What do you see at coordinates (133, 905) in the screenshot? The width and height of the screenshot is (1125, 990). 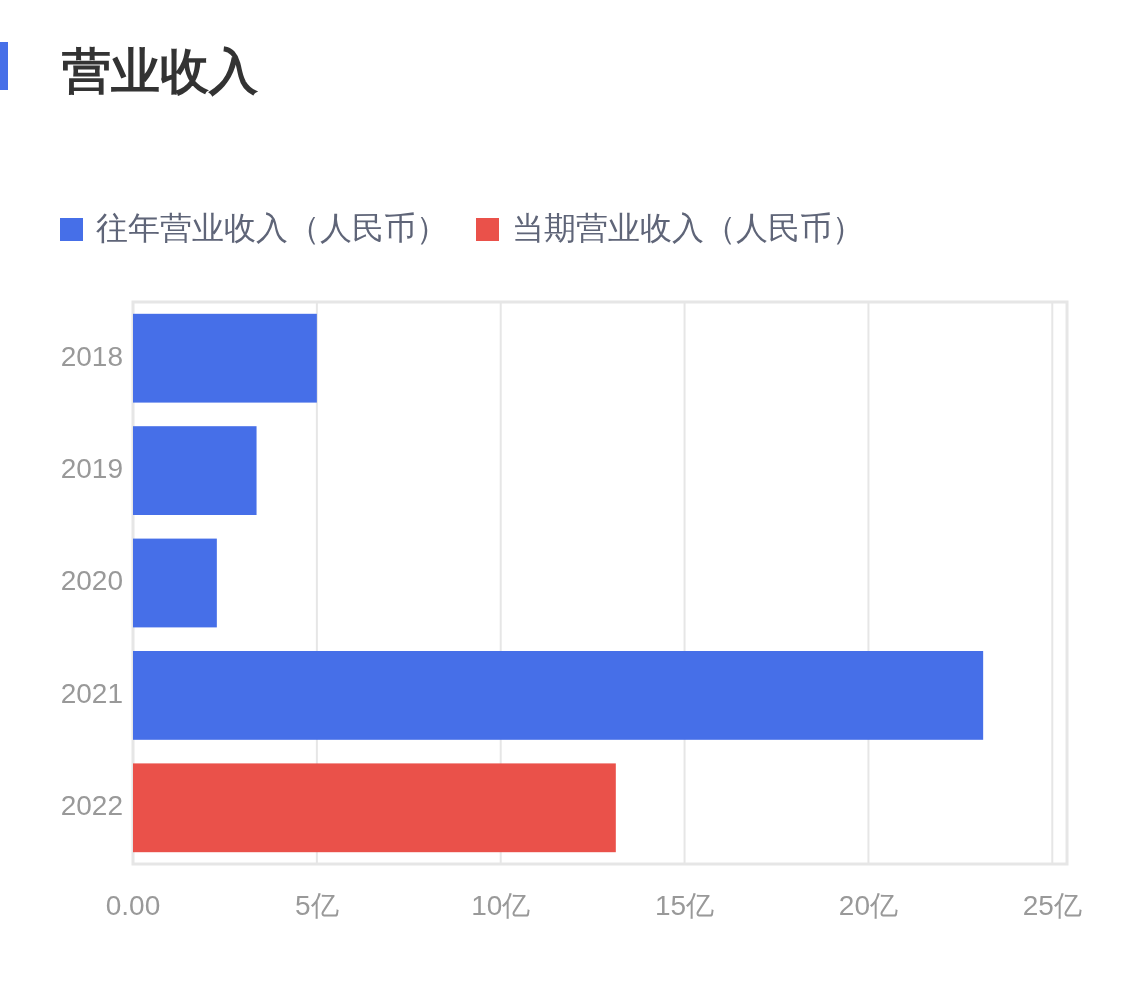 I see `x-tick-label: 0.00` at bounding box center [133, 905].